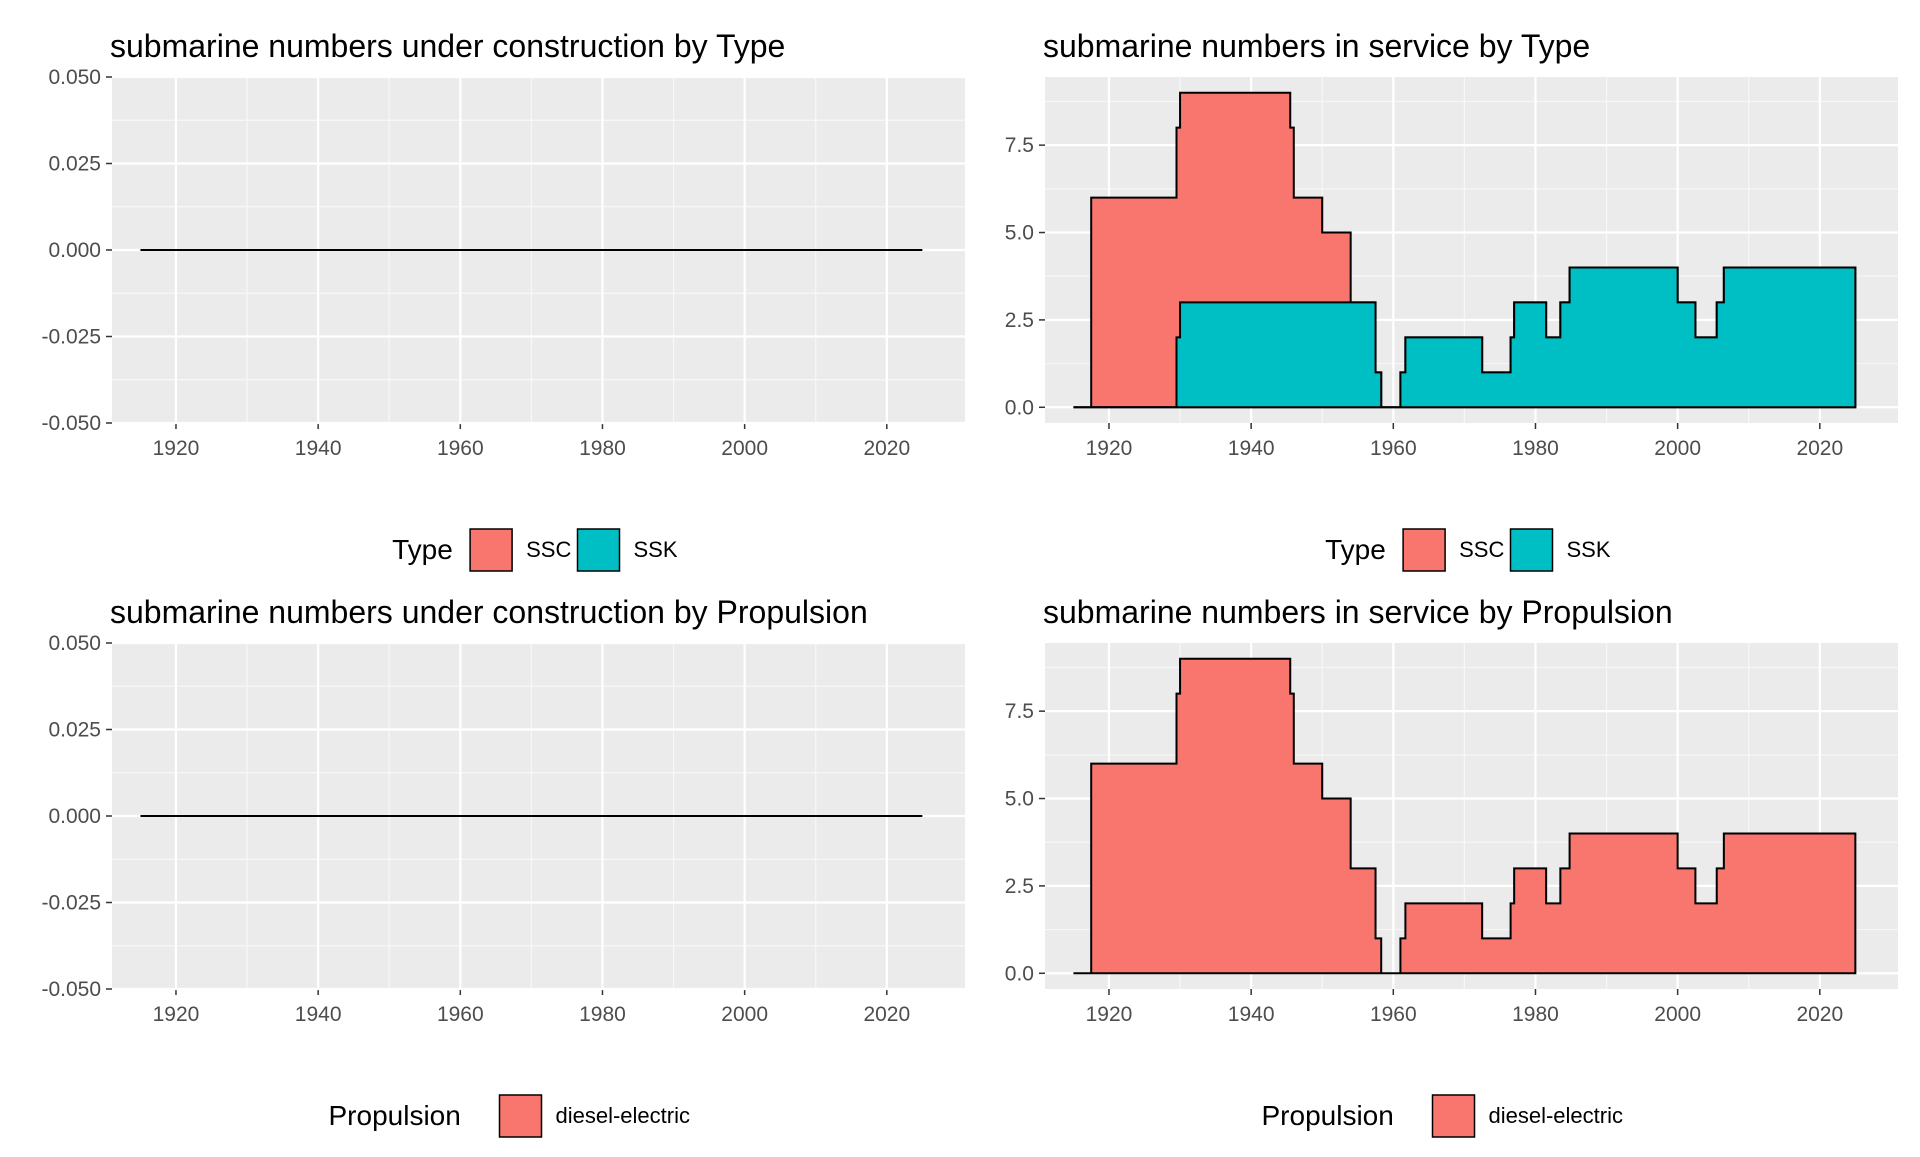  I want to click on series-area-diesel-electric, so click(1465, 816).